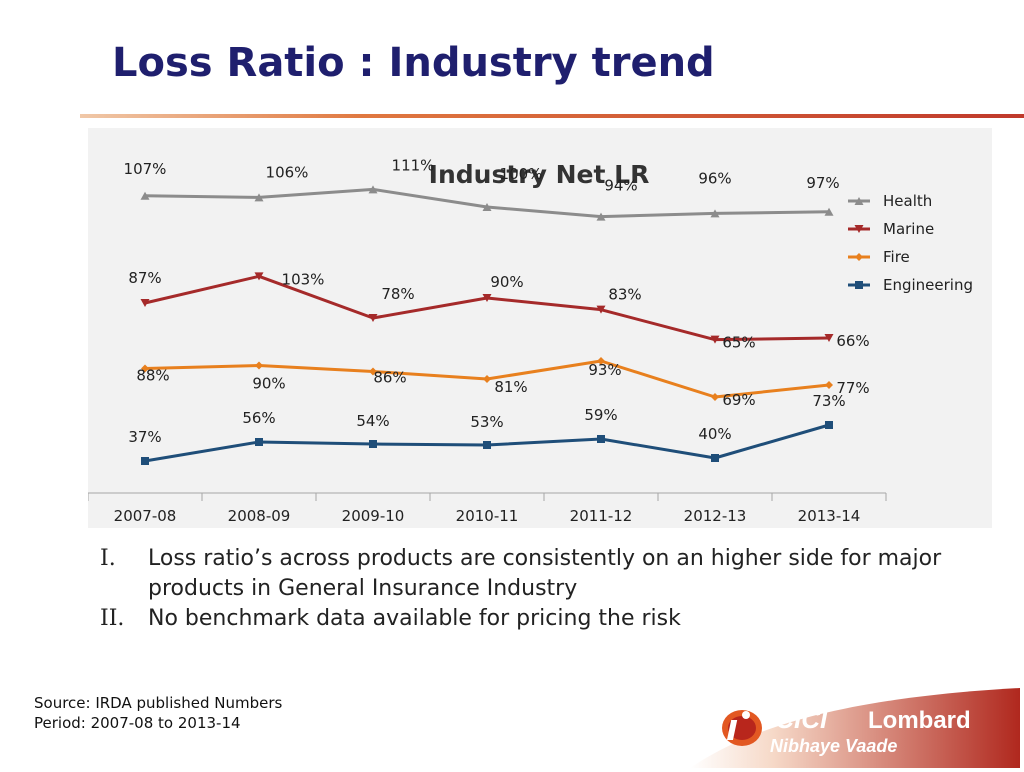 This screenshot has height=772, width=1024. What do you see at coordinates (738, 343) in the screenshot?
I see `data-label-marine: 65%` at bounding box center [738, 343].